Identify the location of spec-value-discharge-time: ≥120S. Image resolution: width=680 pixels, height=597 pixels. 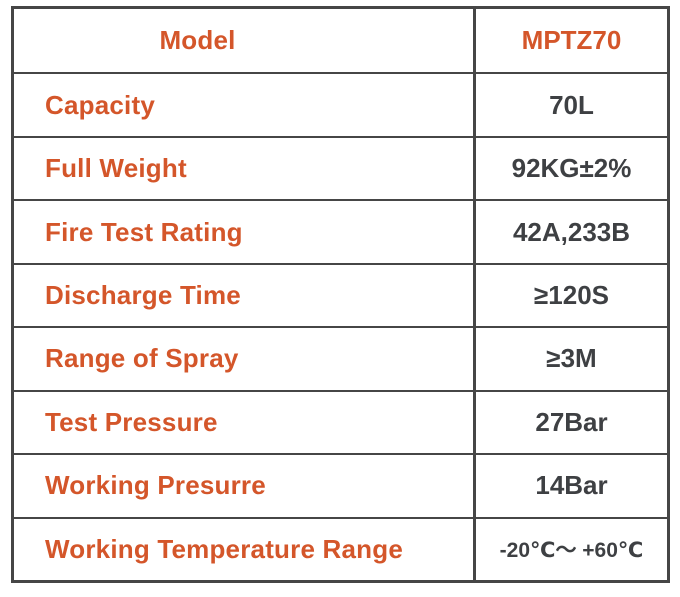
(571, 294).